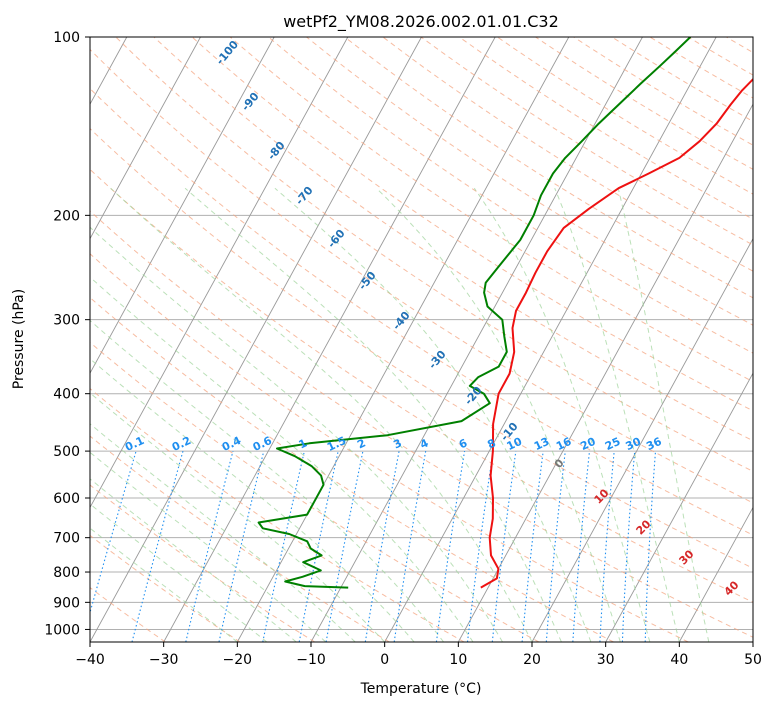  What do you see at coordinates (679, 660) in the screenshot?
I see `x-tick-label: 40` at bounding box center [679, 660].